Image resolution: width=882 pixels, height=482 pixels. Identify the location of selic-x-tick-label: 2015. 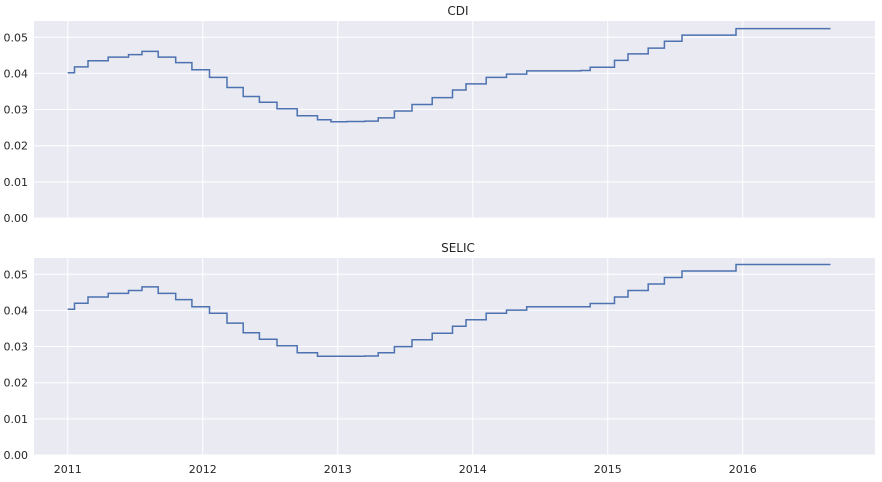
(608, 469).